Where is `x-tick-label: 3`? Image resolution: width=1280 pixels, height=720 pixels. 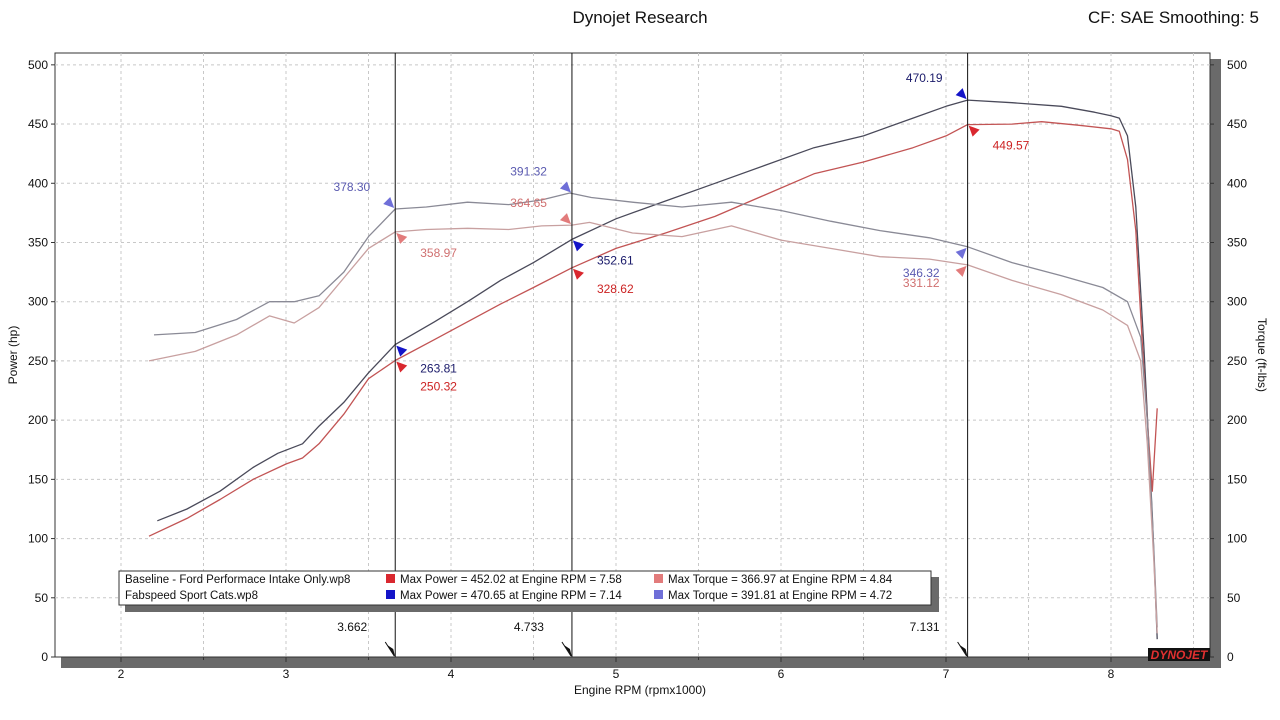 x-tick-label: 3 is located at coordinates (286, 674).